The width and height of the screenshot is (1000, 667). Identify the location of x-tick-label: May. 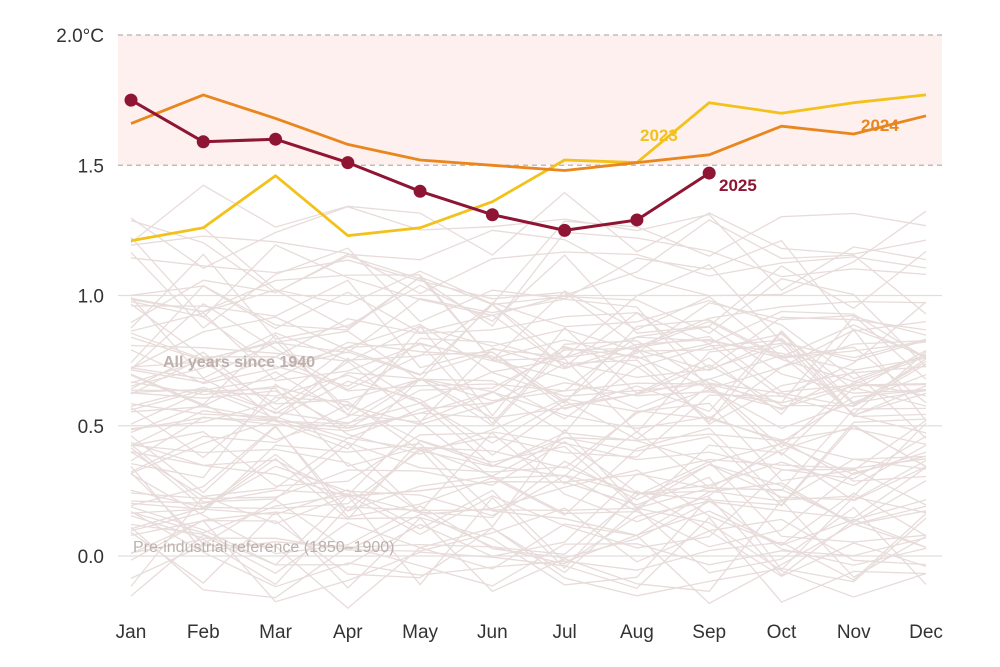
(420, 632).